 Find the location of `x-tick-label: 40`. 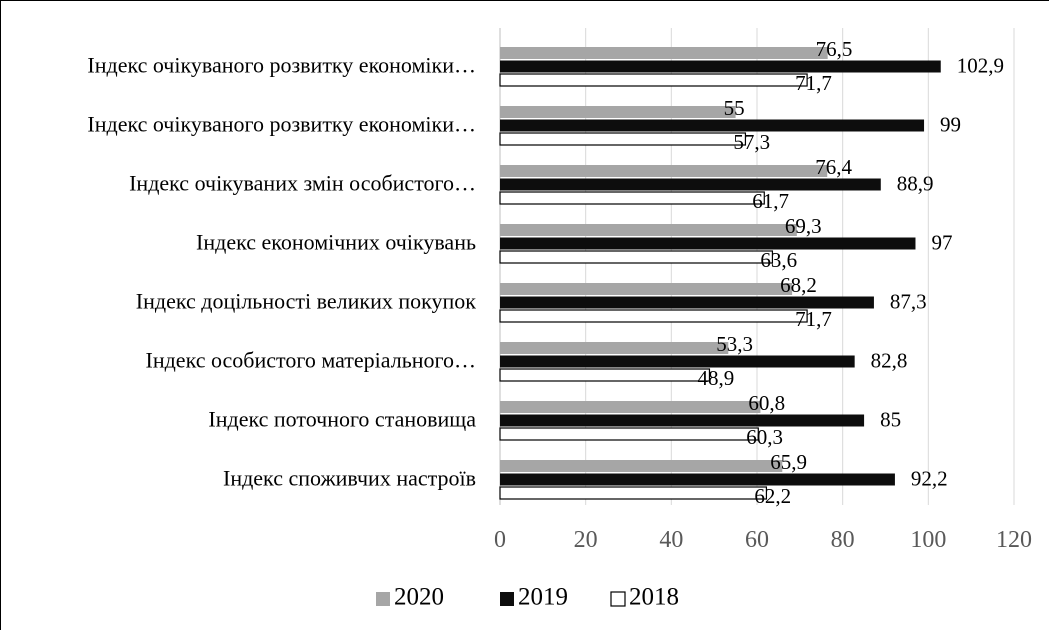

x-tick-label: 40 is located at coordinates (671, 540).